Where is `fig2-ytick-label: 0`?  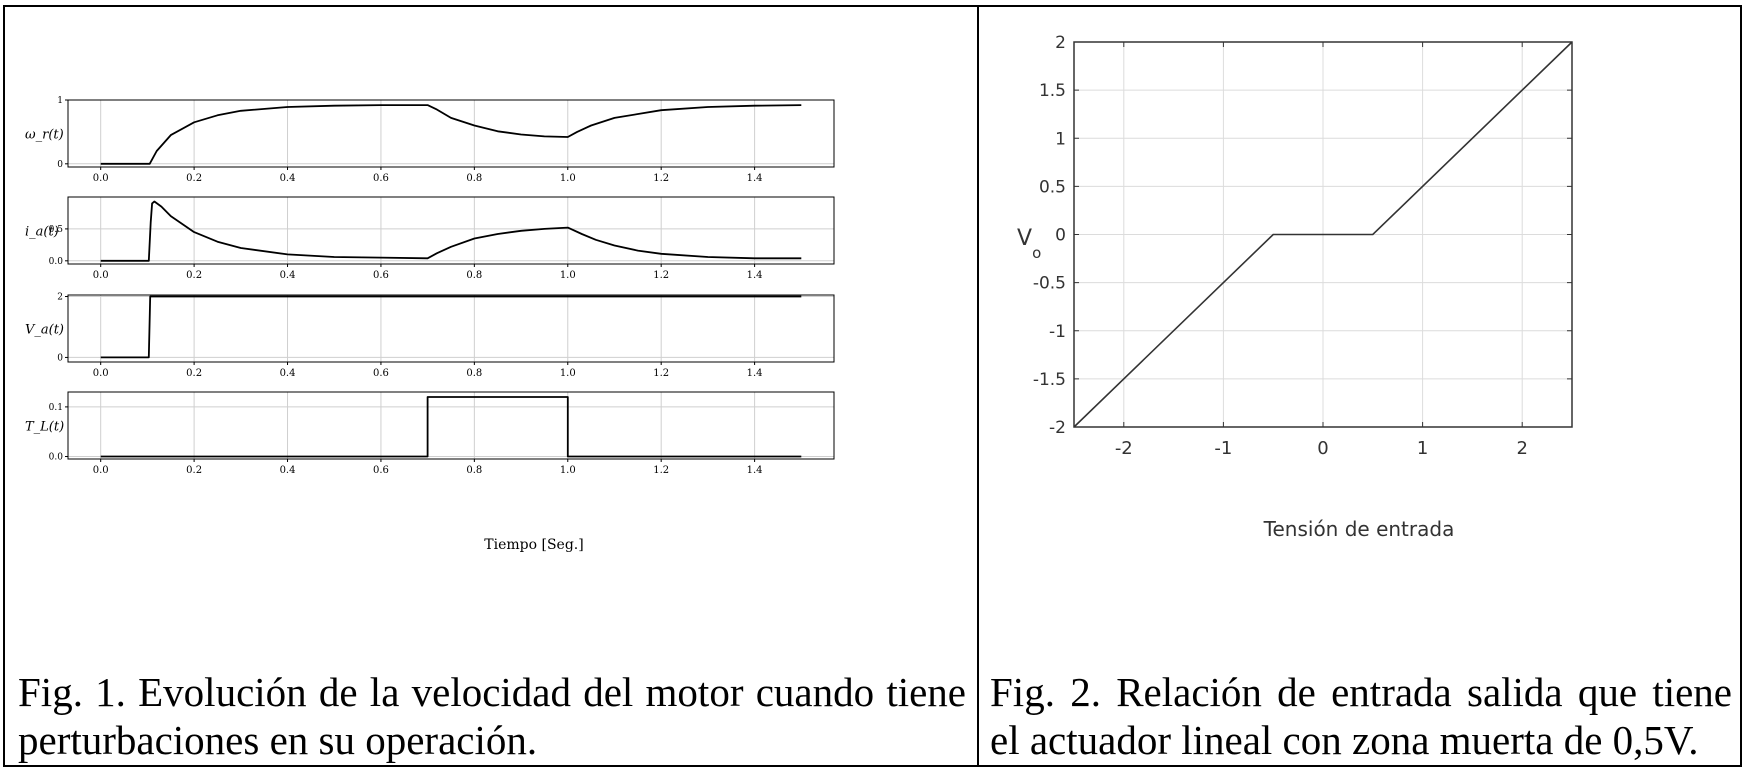 fig2-ytick-label: 0 is located at coordinates (1060, 236).